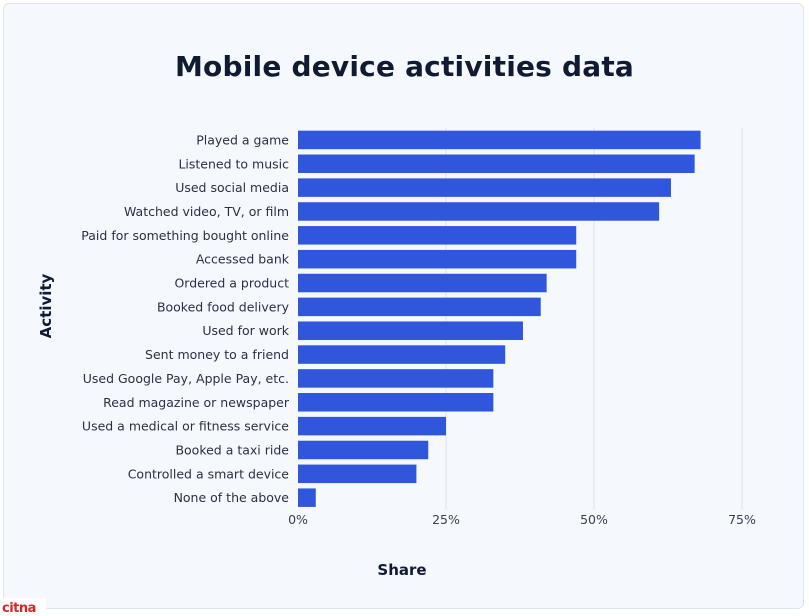  Describe the element at coordinates (404, 66) in the screenshot. I see `chart-title: Mobile device activities data` at that location.